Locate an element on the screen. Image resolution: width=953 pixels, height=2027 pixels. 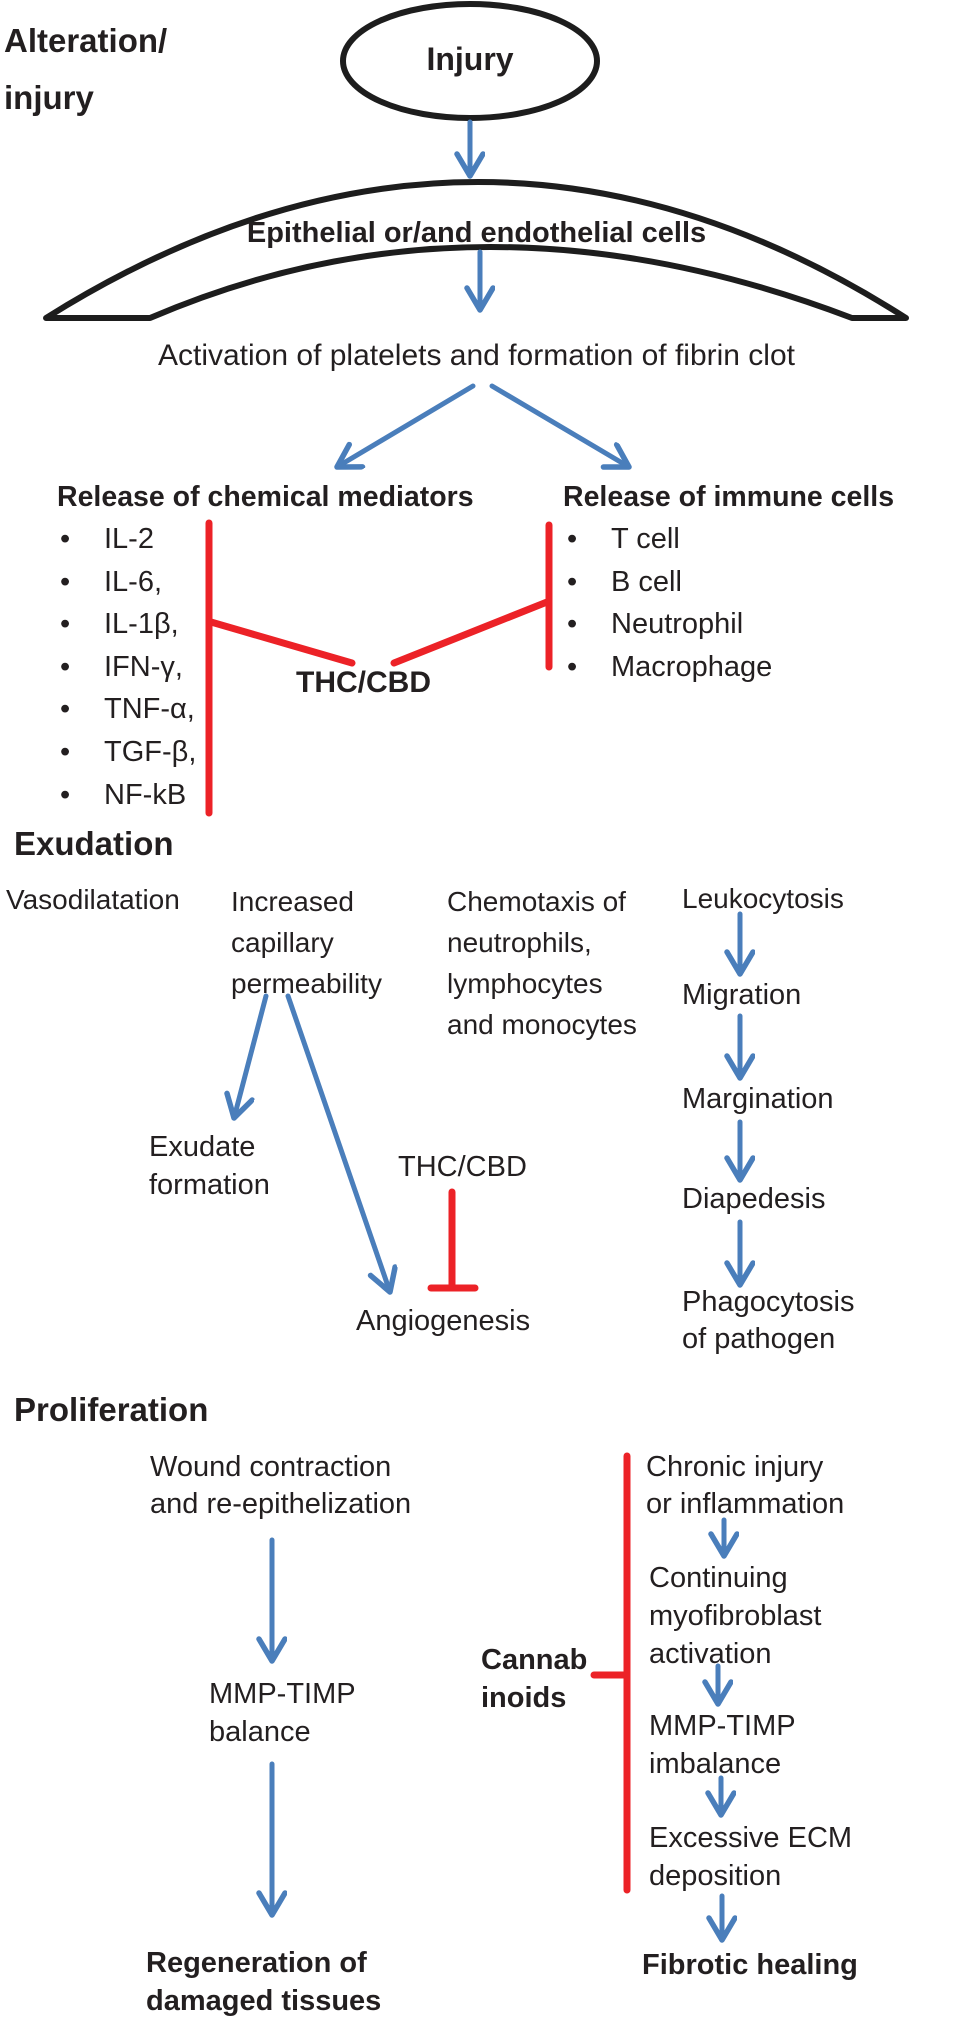
mediator-item: TNF-α, is located at coordinates (127, 709).